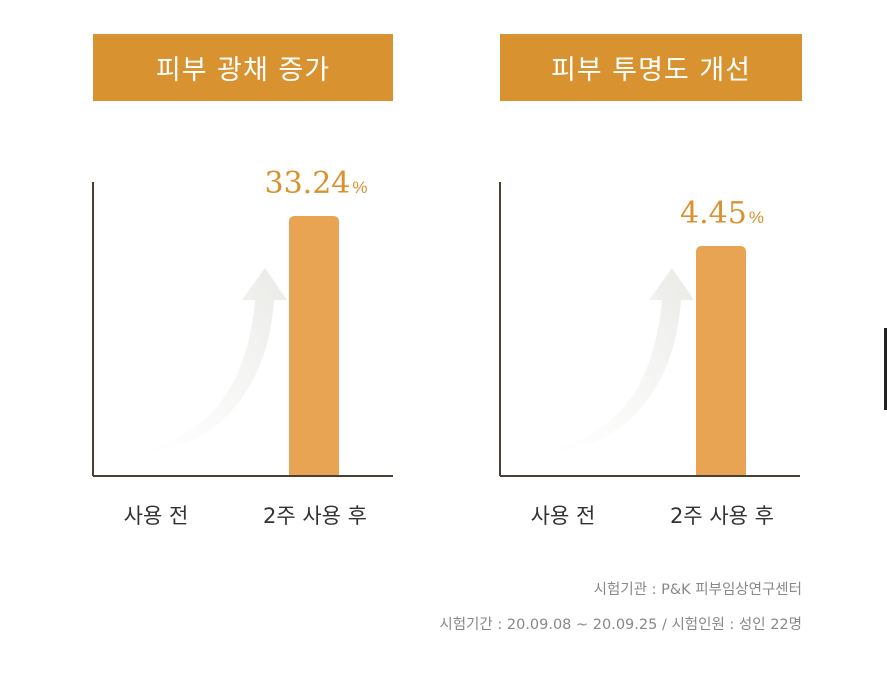 Image resolution: width=887 pixels, height=687 pixels. I want to click on data-label: 33.24%, so click(316, 183).